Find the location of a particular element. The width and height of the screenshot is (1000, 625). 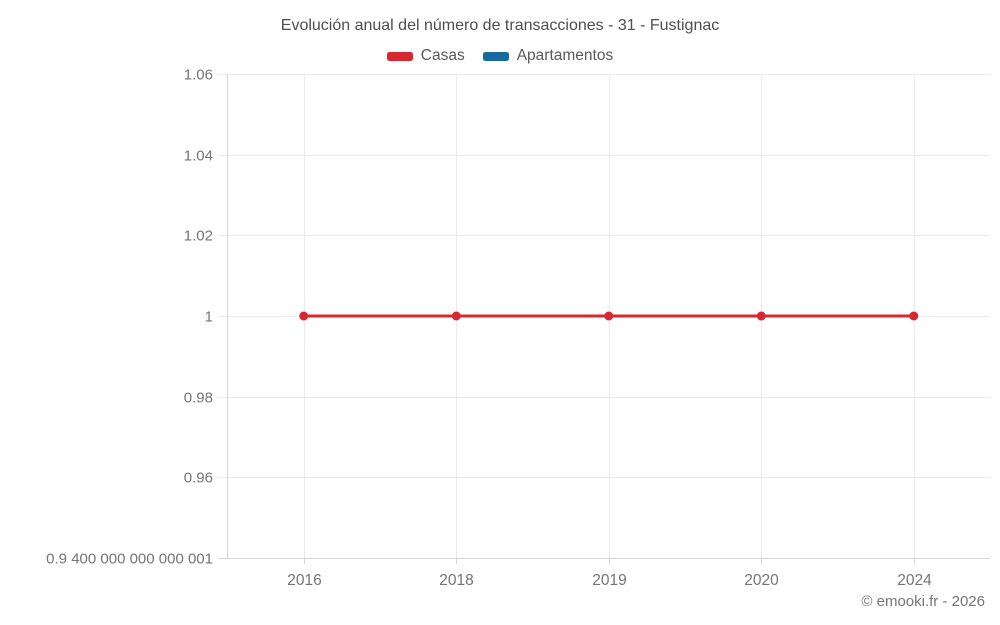

y-tick-label: 0.96 is located at coordinates (198, 478).